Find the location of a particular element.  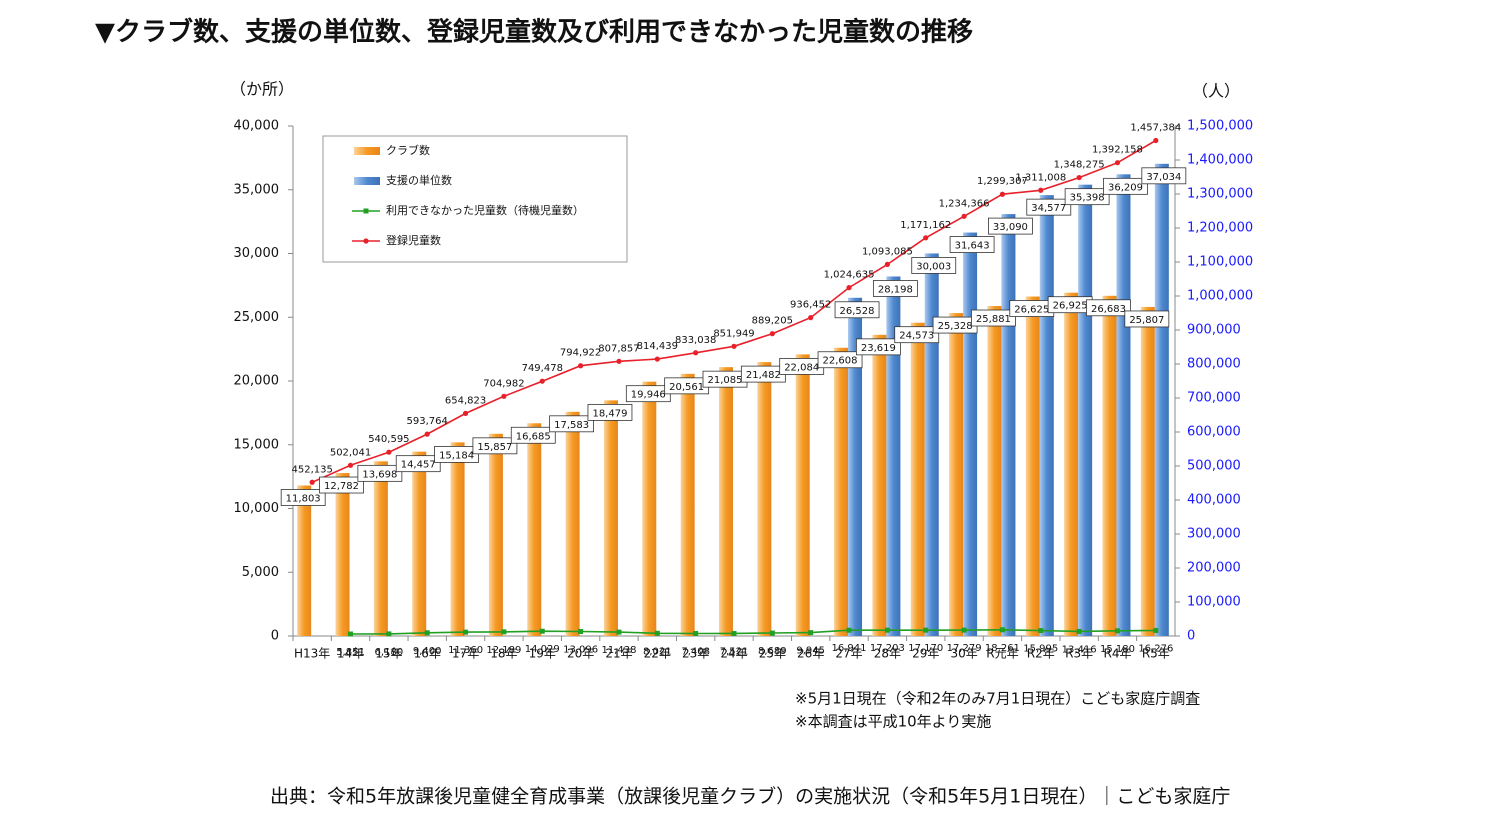

y2-tick-label: 800,000 is located at coordinates (1214, 364).